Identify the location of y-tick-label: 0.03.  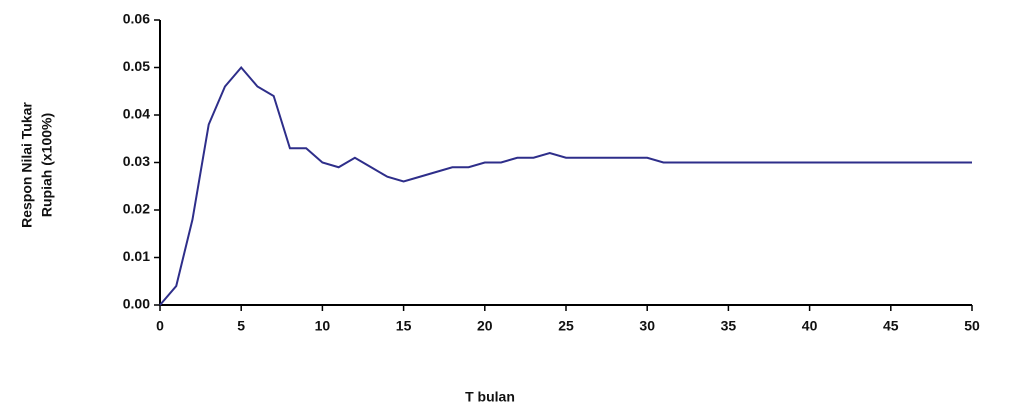
(136, 161).